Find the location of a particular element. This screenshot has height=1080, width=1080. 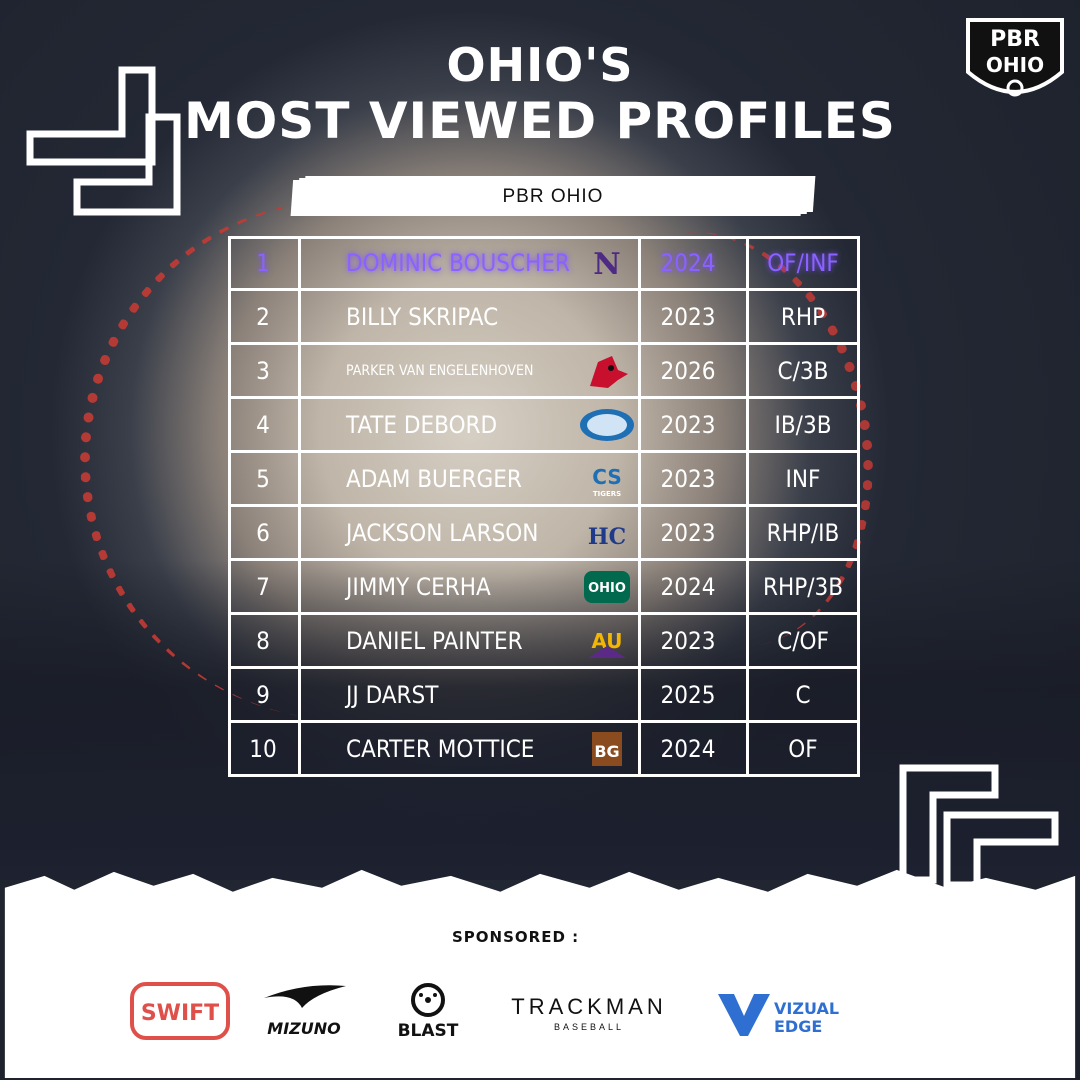

table-row: 1 DOMINIC BOUSCHER 2024 OF/INF N is located at coordinates (544, 263).